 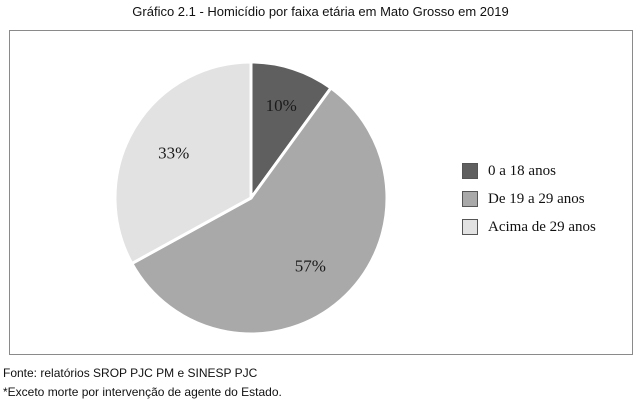 I want to click on legend-item-2: Acima de 29 anos, so click(x=529, y=227).